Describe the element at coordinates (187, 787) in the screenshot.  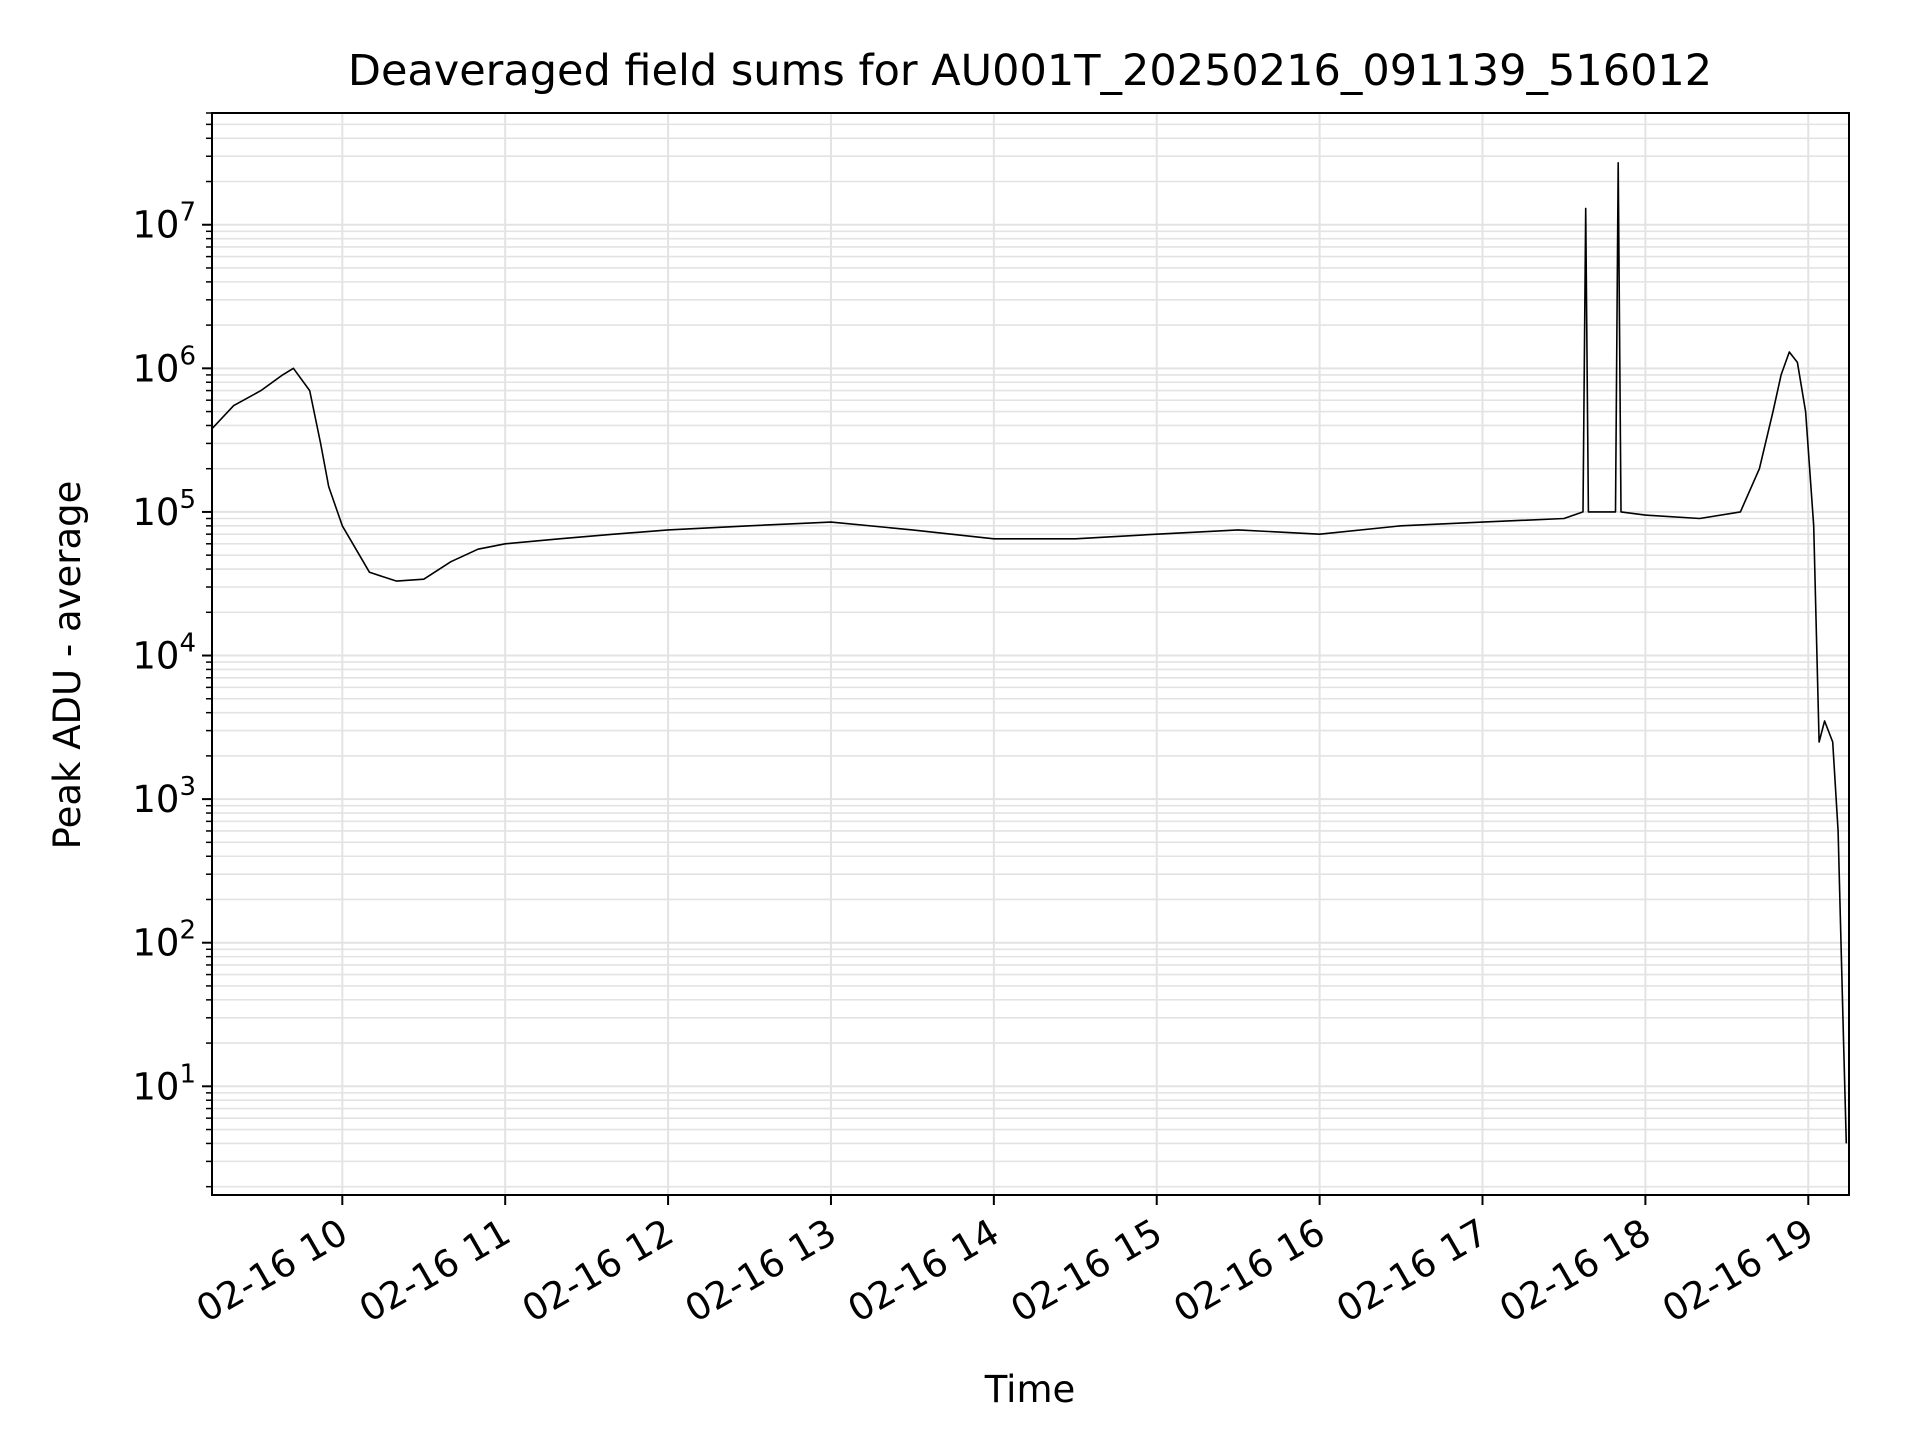
I see `y-tick-exponent: 3` at that location.